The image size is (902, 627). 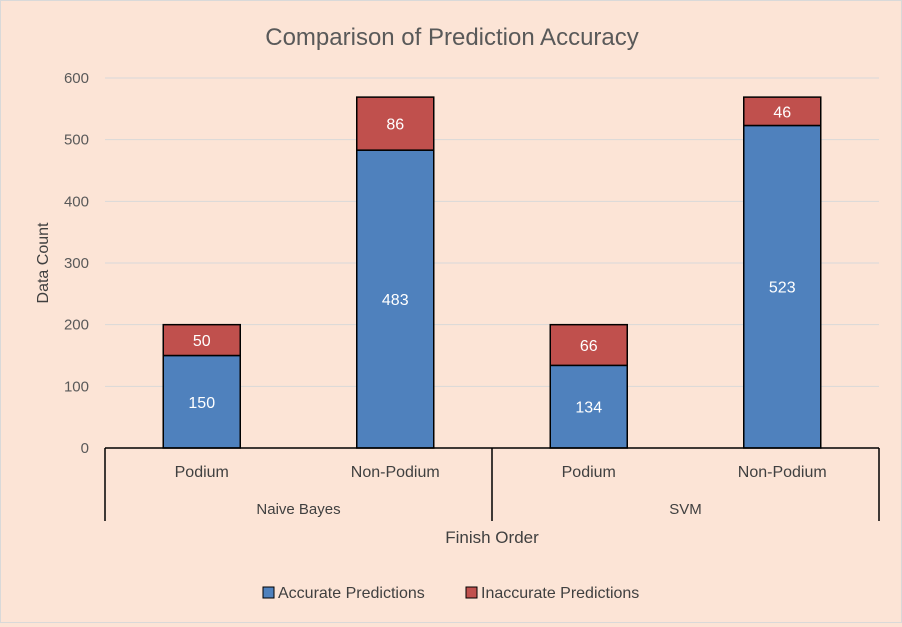 I want to click on y-tick-label: 100, so click(x=76, y=386).